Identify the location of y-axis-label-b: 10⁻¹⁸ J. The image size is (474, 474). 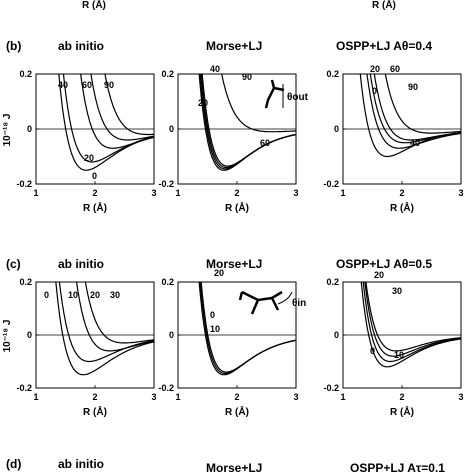
(7, 130).